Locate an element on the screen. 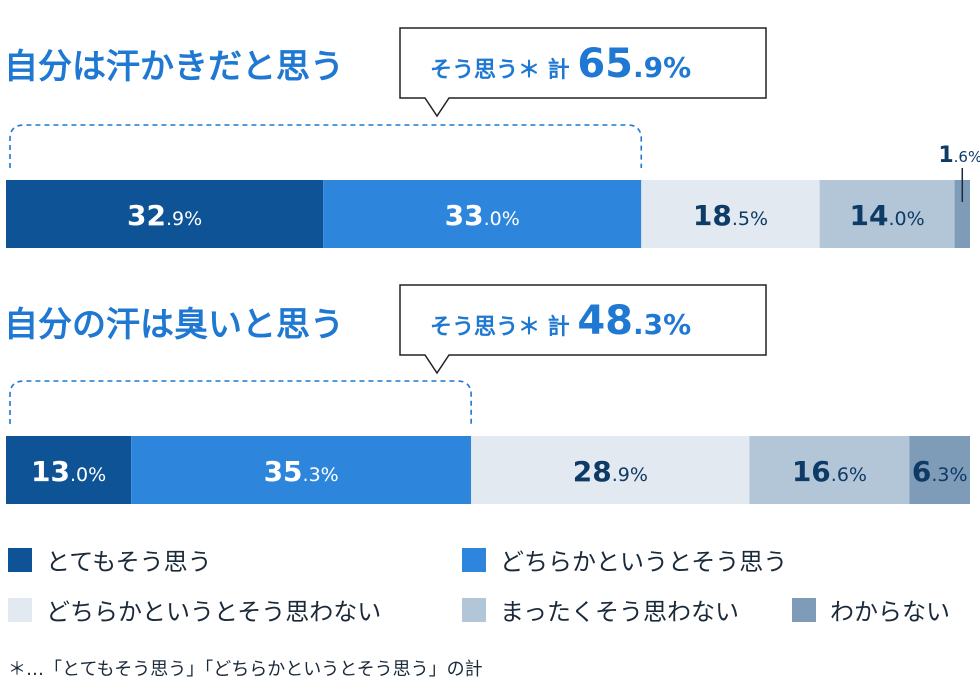  data-label: 35.3% is located at coordinates (301, 471).